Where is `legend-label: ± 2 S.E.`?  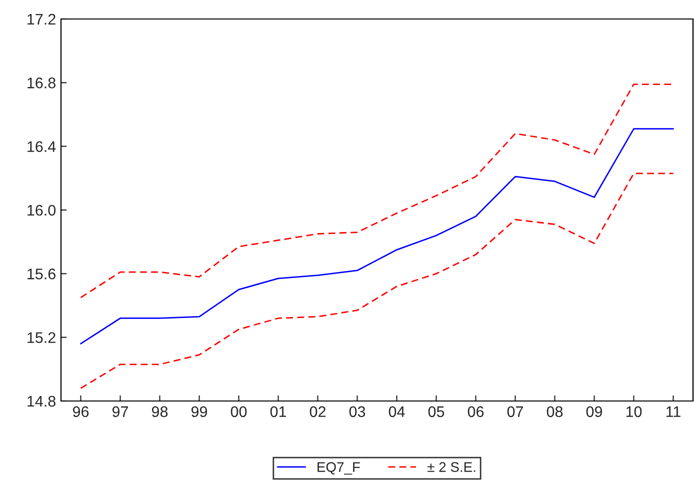 legend-label: ± 2 S.E. is located at coordinates (452, 467).